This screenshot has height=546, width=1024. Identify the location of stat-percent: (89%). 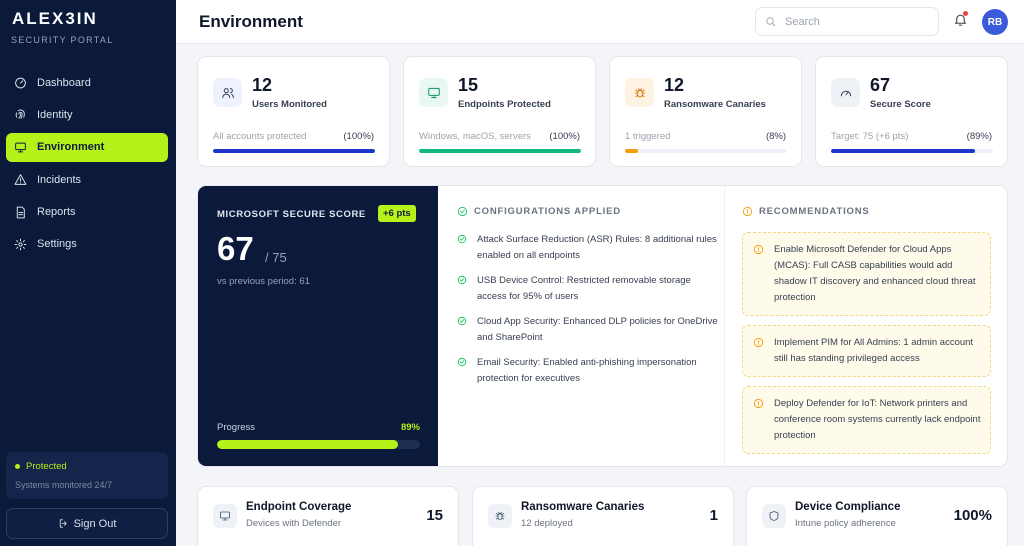
(979, 136).